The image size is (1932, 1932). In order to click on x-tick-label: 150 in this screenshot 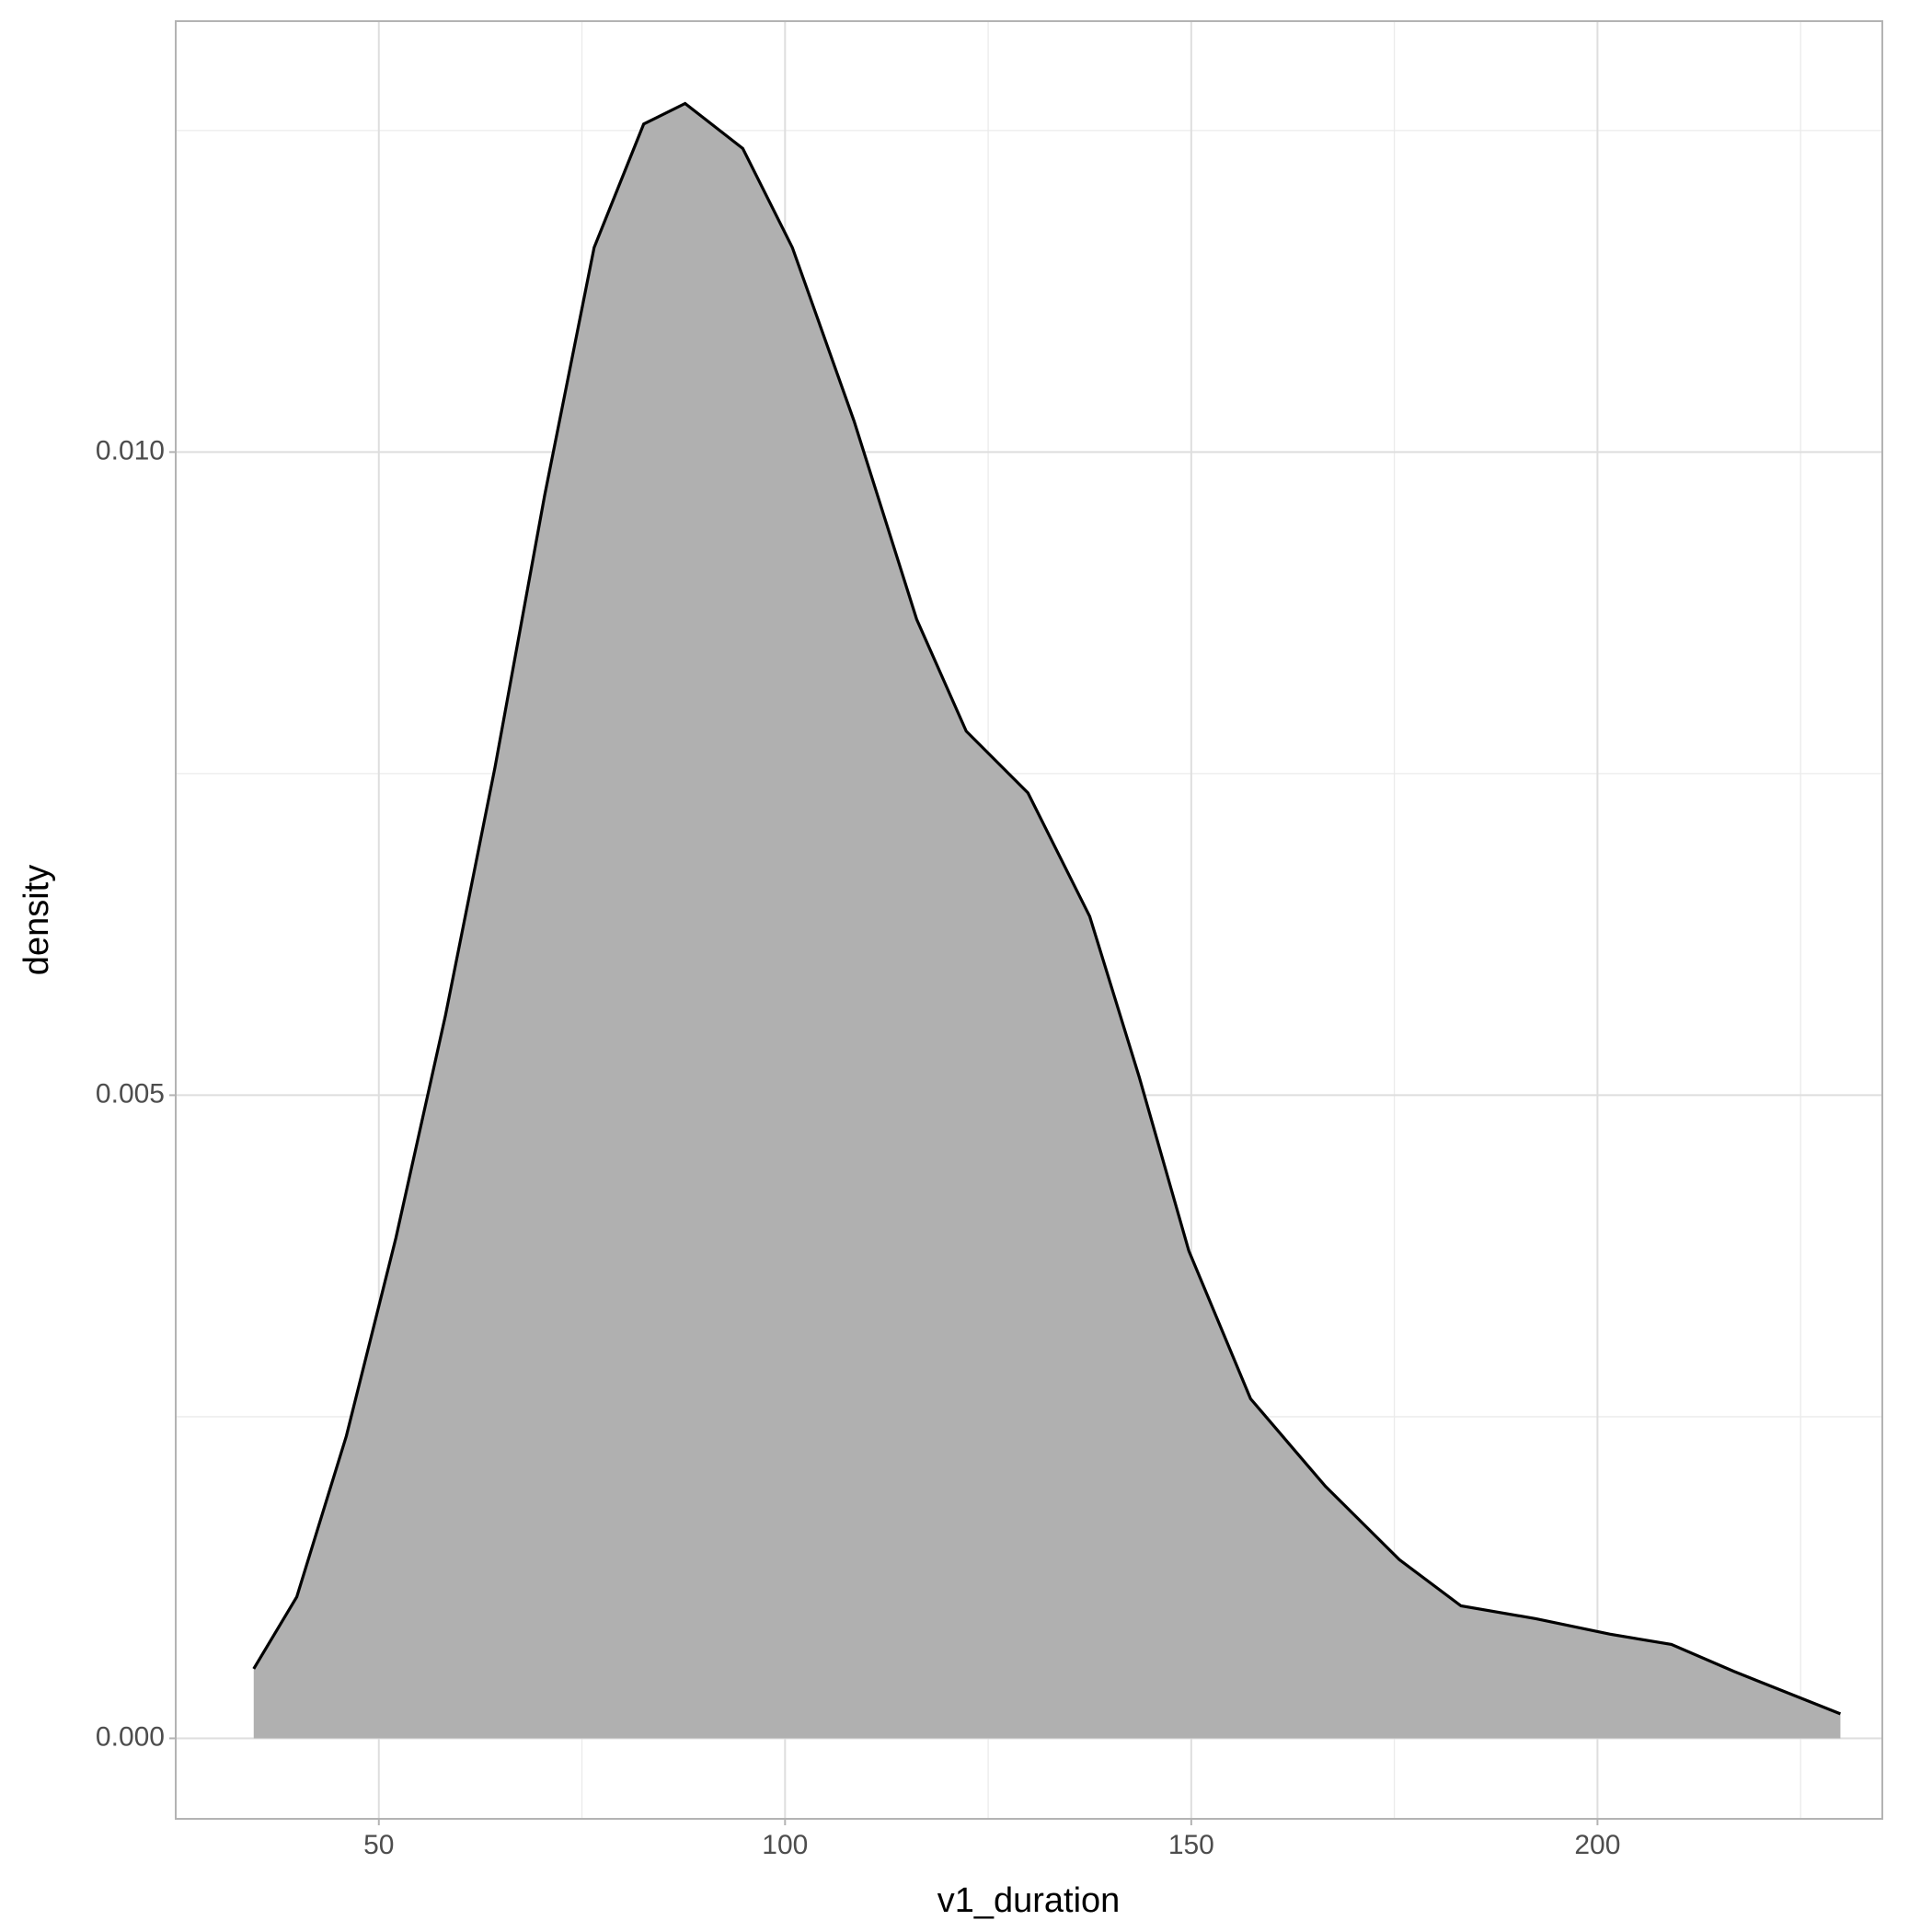, I will do `click(1191, 1845)`.